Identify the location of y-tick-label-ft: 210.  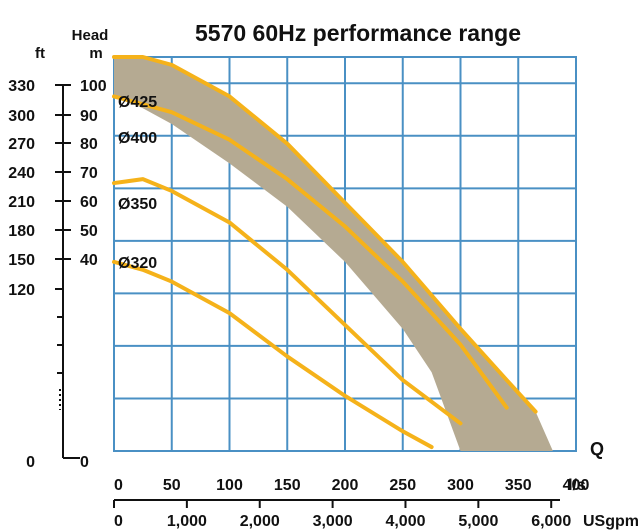
(21, 202).